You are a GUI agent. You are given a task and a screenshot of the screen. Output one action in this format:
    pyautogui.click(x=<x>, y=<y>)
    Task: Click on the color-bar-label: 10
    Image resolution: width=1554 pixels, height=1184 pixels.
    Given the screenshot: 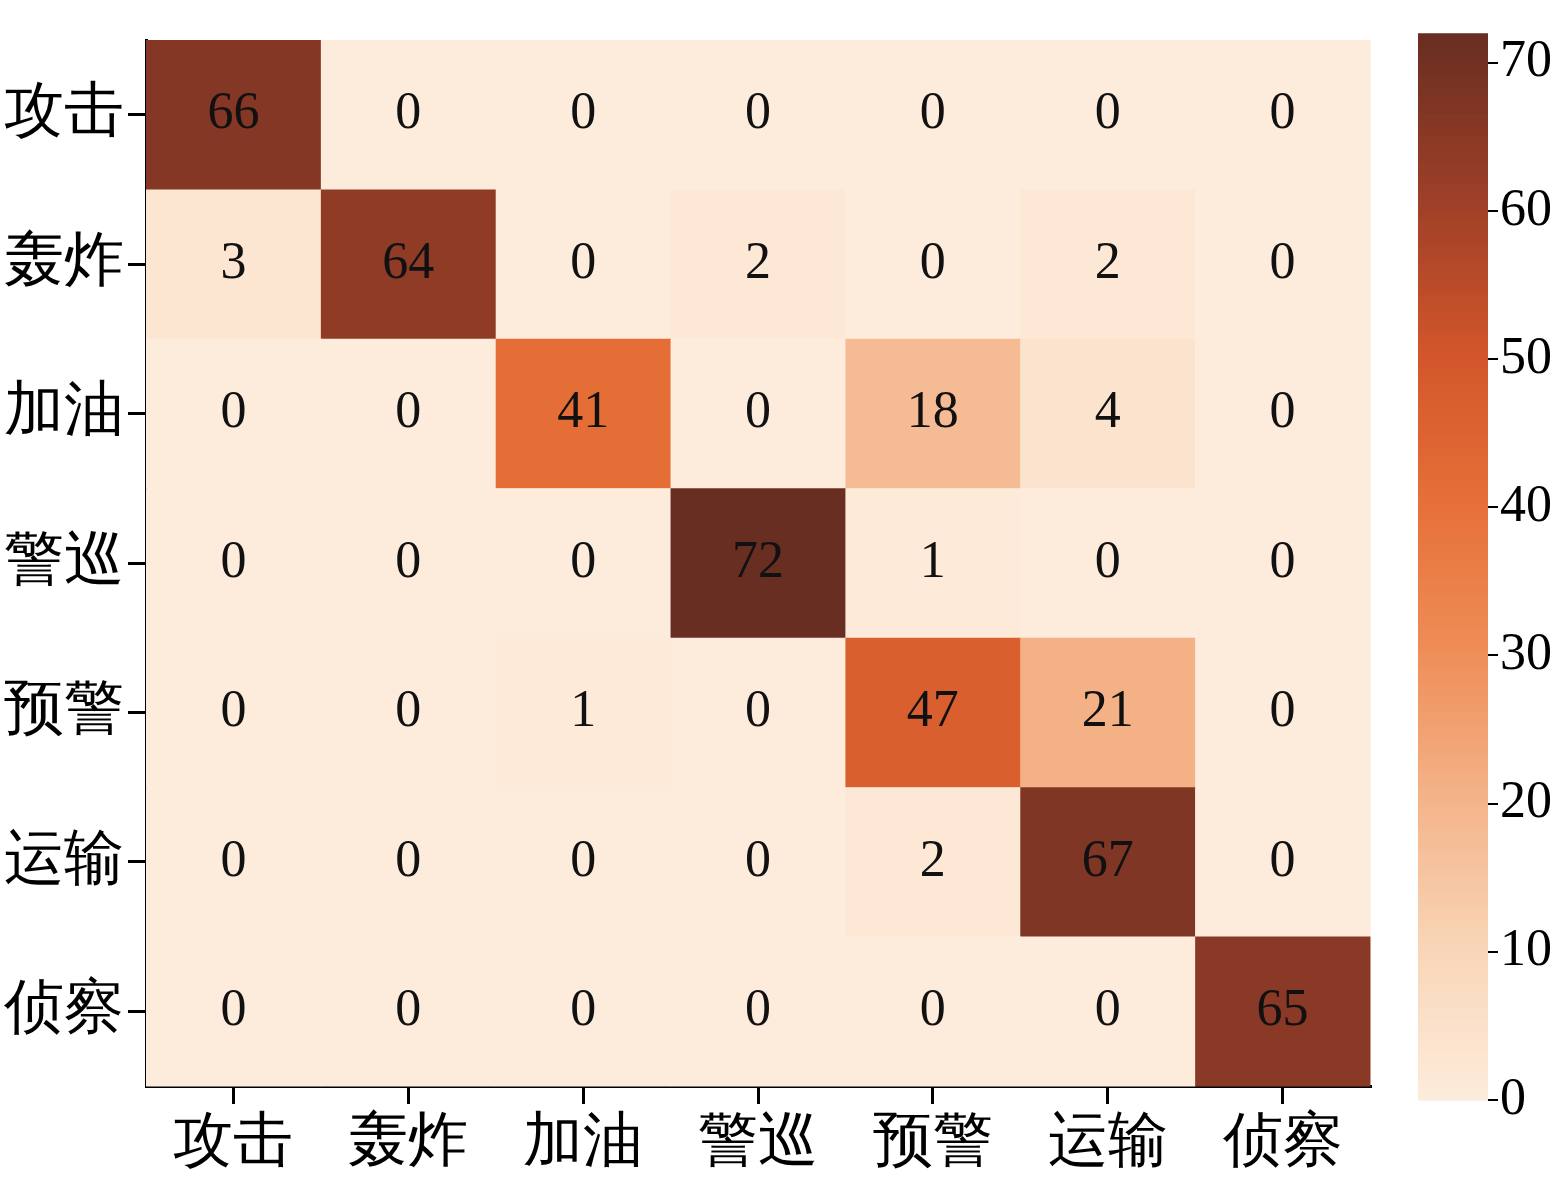 What is the action you would take?
    pyautogui.click(x=1526, y=948)
    